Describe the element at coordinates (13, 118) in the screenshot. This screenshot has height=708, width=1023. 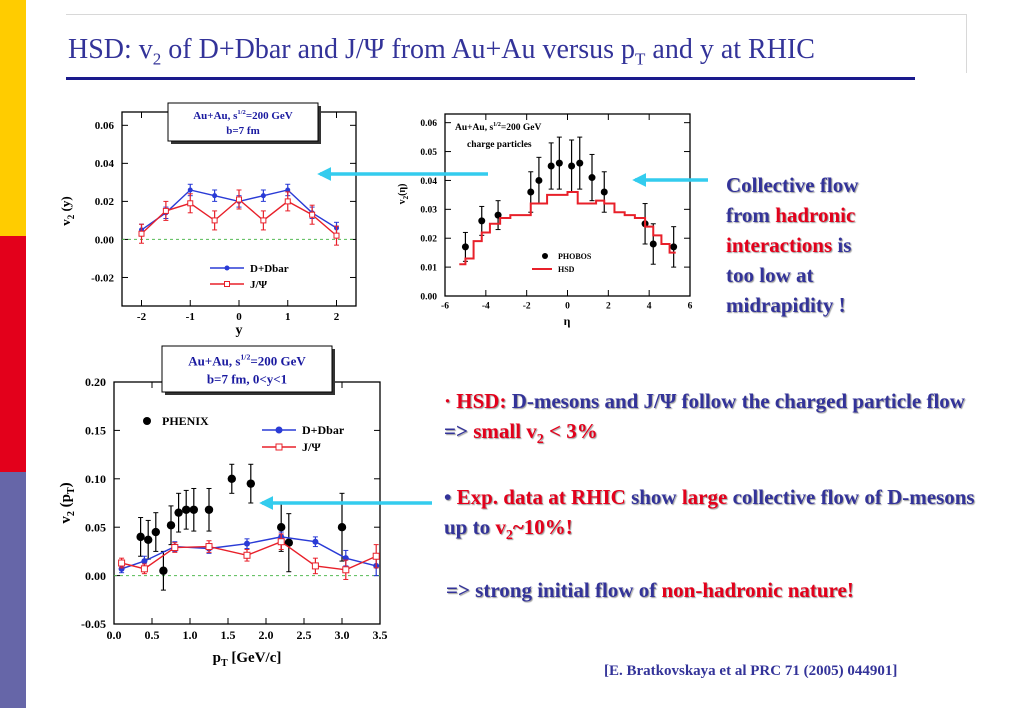
I see `sidebar-yellow-stripe` at that location.